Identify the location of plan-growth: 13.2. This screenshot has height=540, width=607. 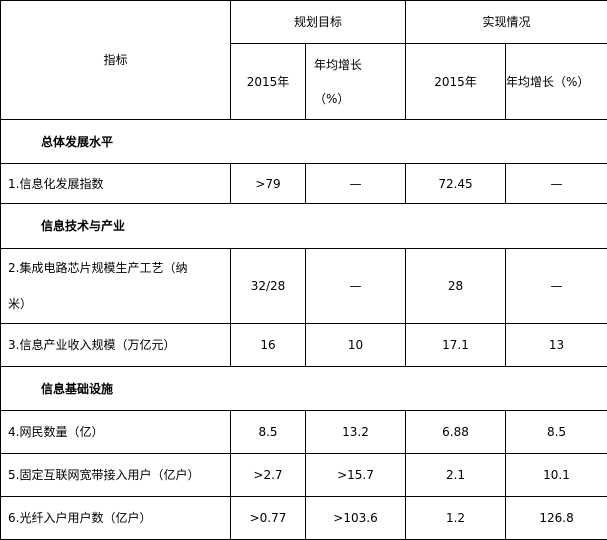
(355, 432).